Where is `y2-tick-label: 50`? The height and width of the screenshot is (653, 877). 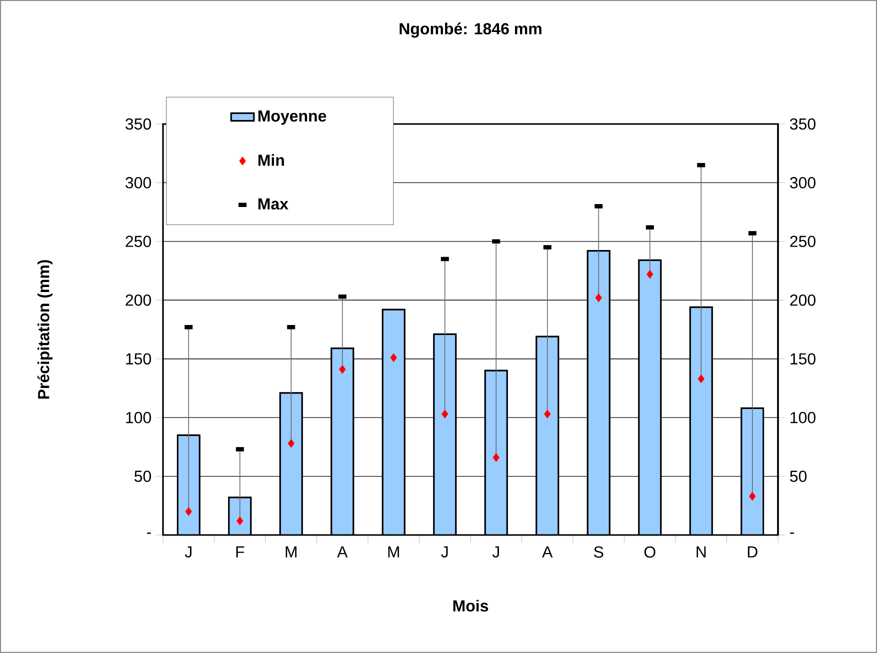 y2-tick-label: 50 is located at coordinates (798, 476).